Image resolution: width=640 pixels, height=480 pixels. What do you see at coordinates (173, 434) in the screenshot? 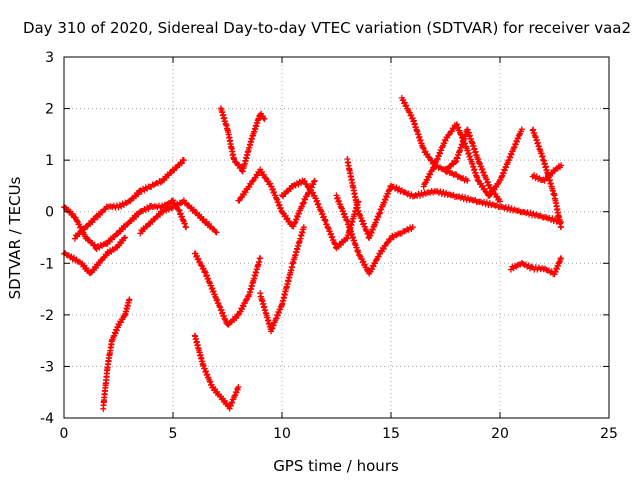
I see `x-tick-label: 5` at bounding box center [173, 434].